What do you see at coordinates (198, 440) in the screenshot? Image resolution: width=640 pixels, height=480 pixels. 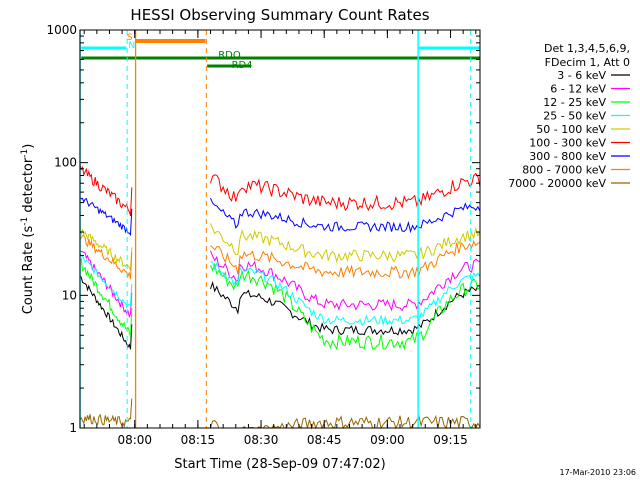 I see `x-tick-label: 08:15` at bounding box center [198, 440].